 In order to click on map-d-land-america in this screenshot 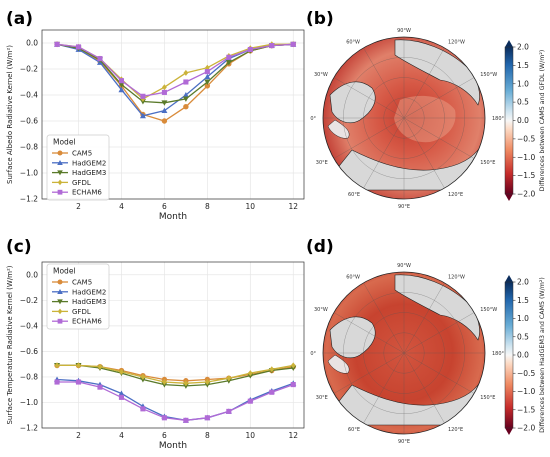, I will do `click(437, 307)`.